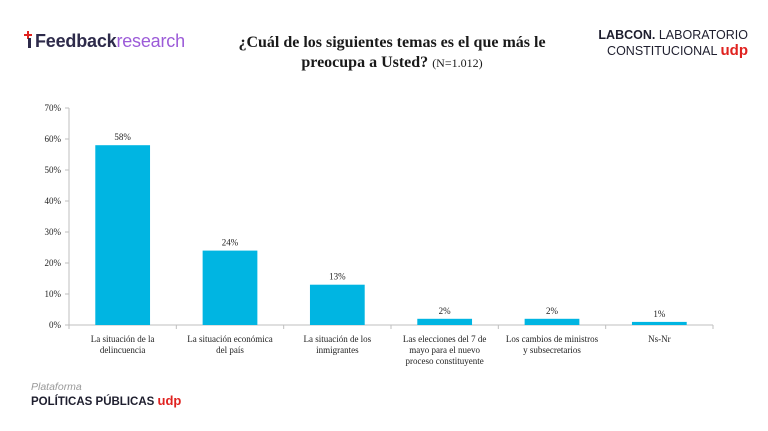  I want to click on x-category-label: Ns-Nr, so click(659, 339).